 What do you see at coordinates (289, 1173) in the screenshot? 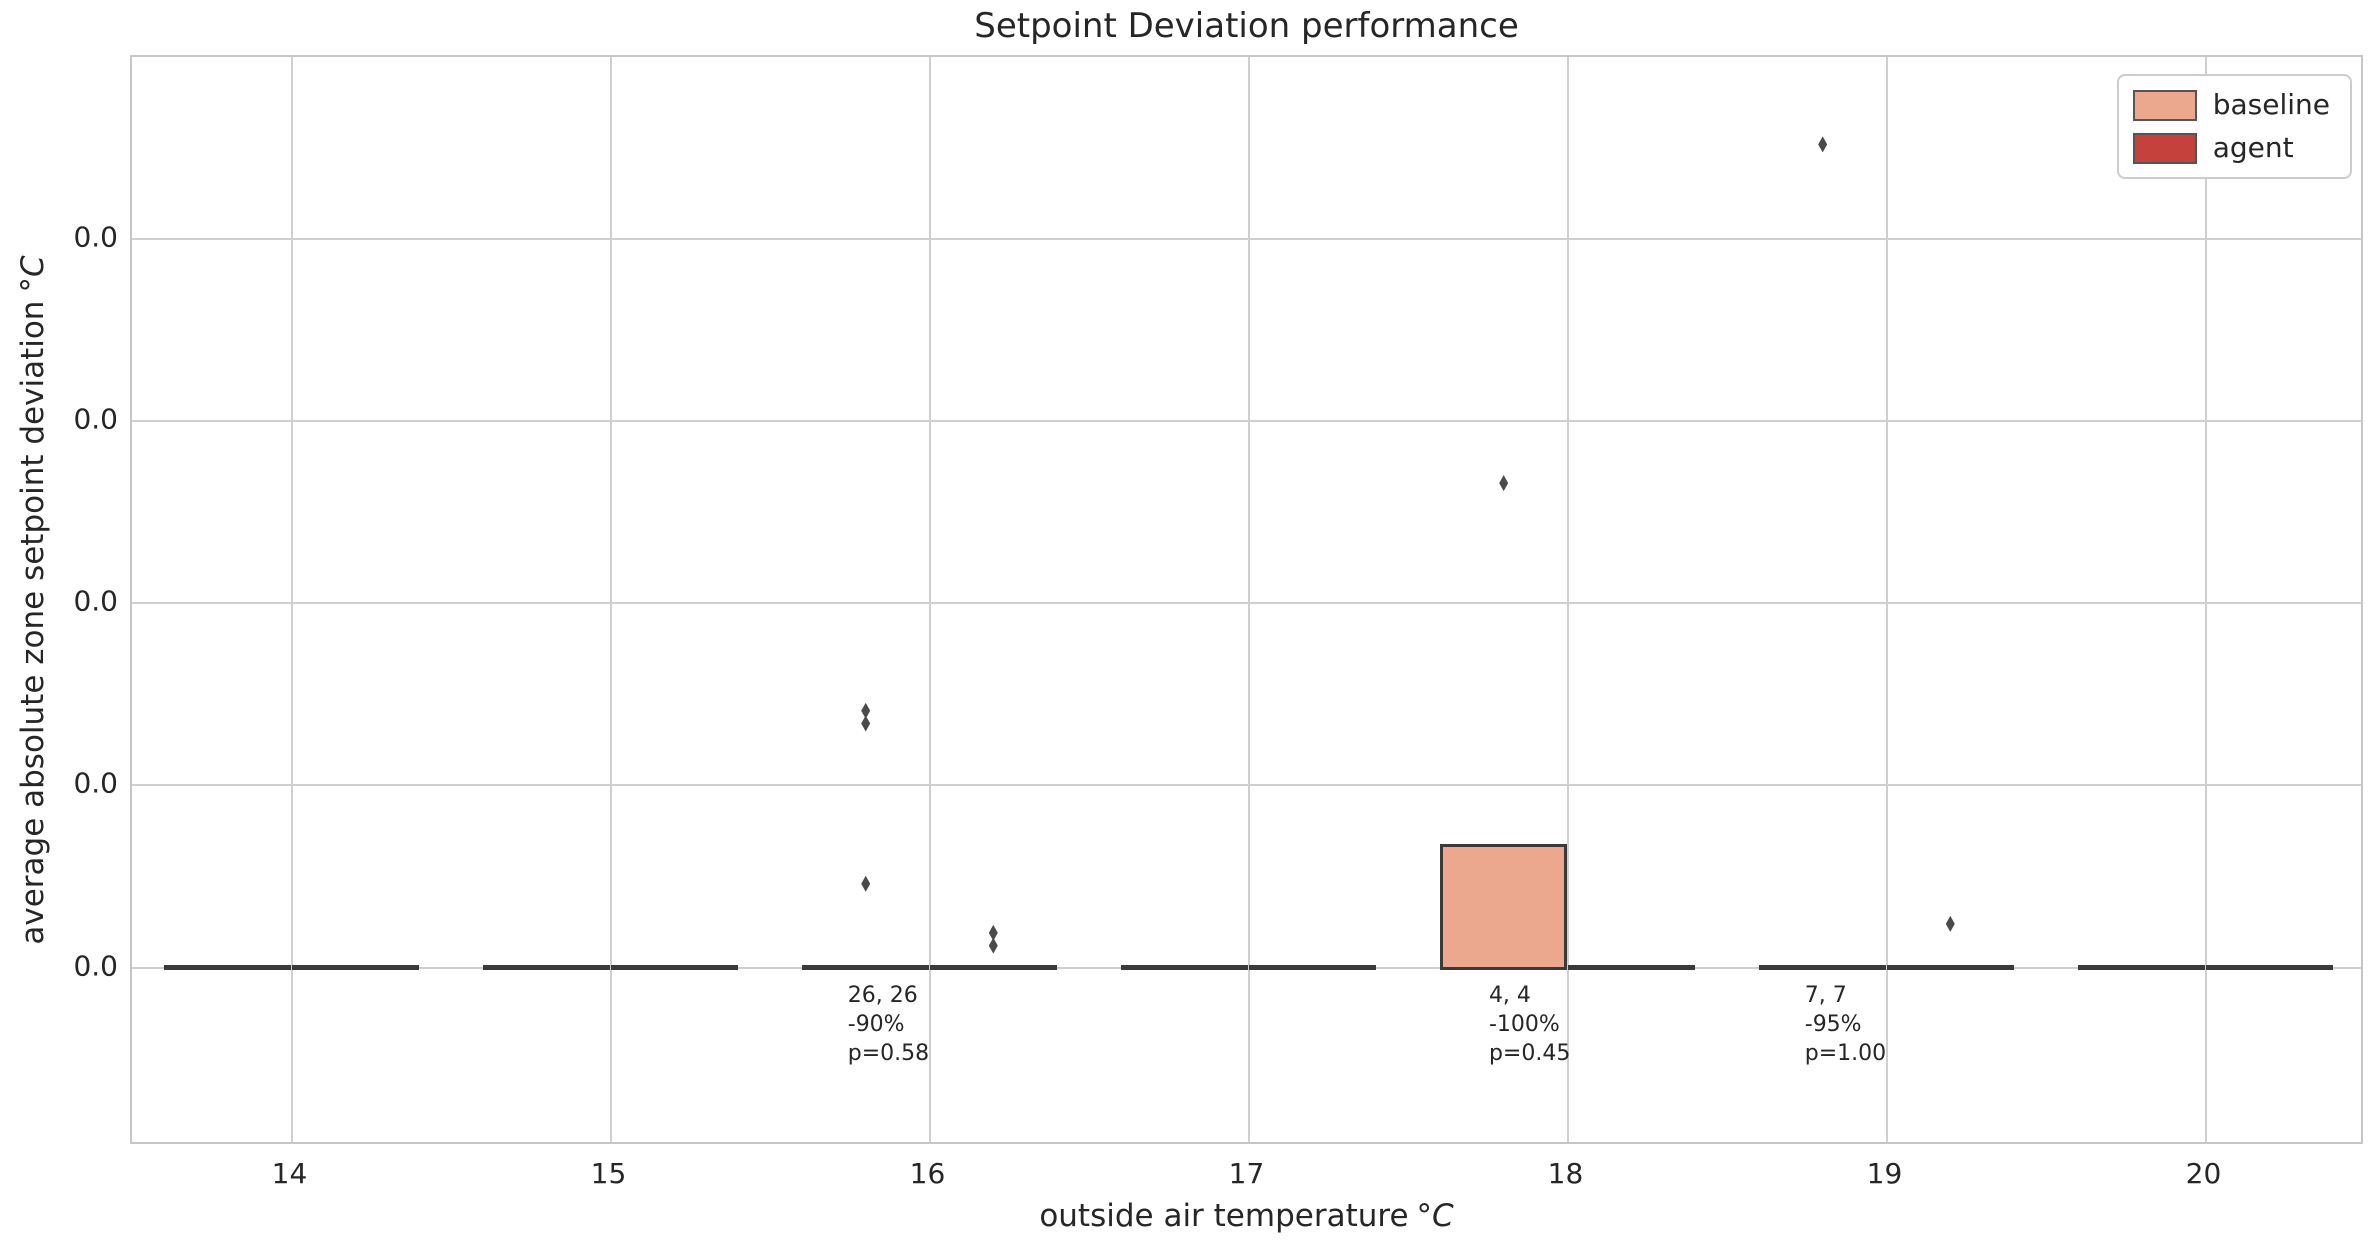
I see `x-tick-label: 14` at bounding box center [289, 1173].